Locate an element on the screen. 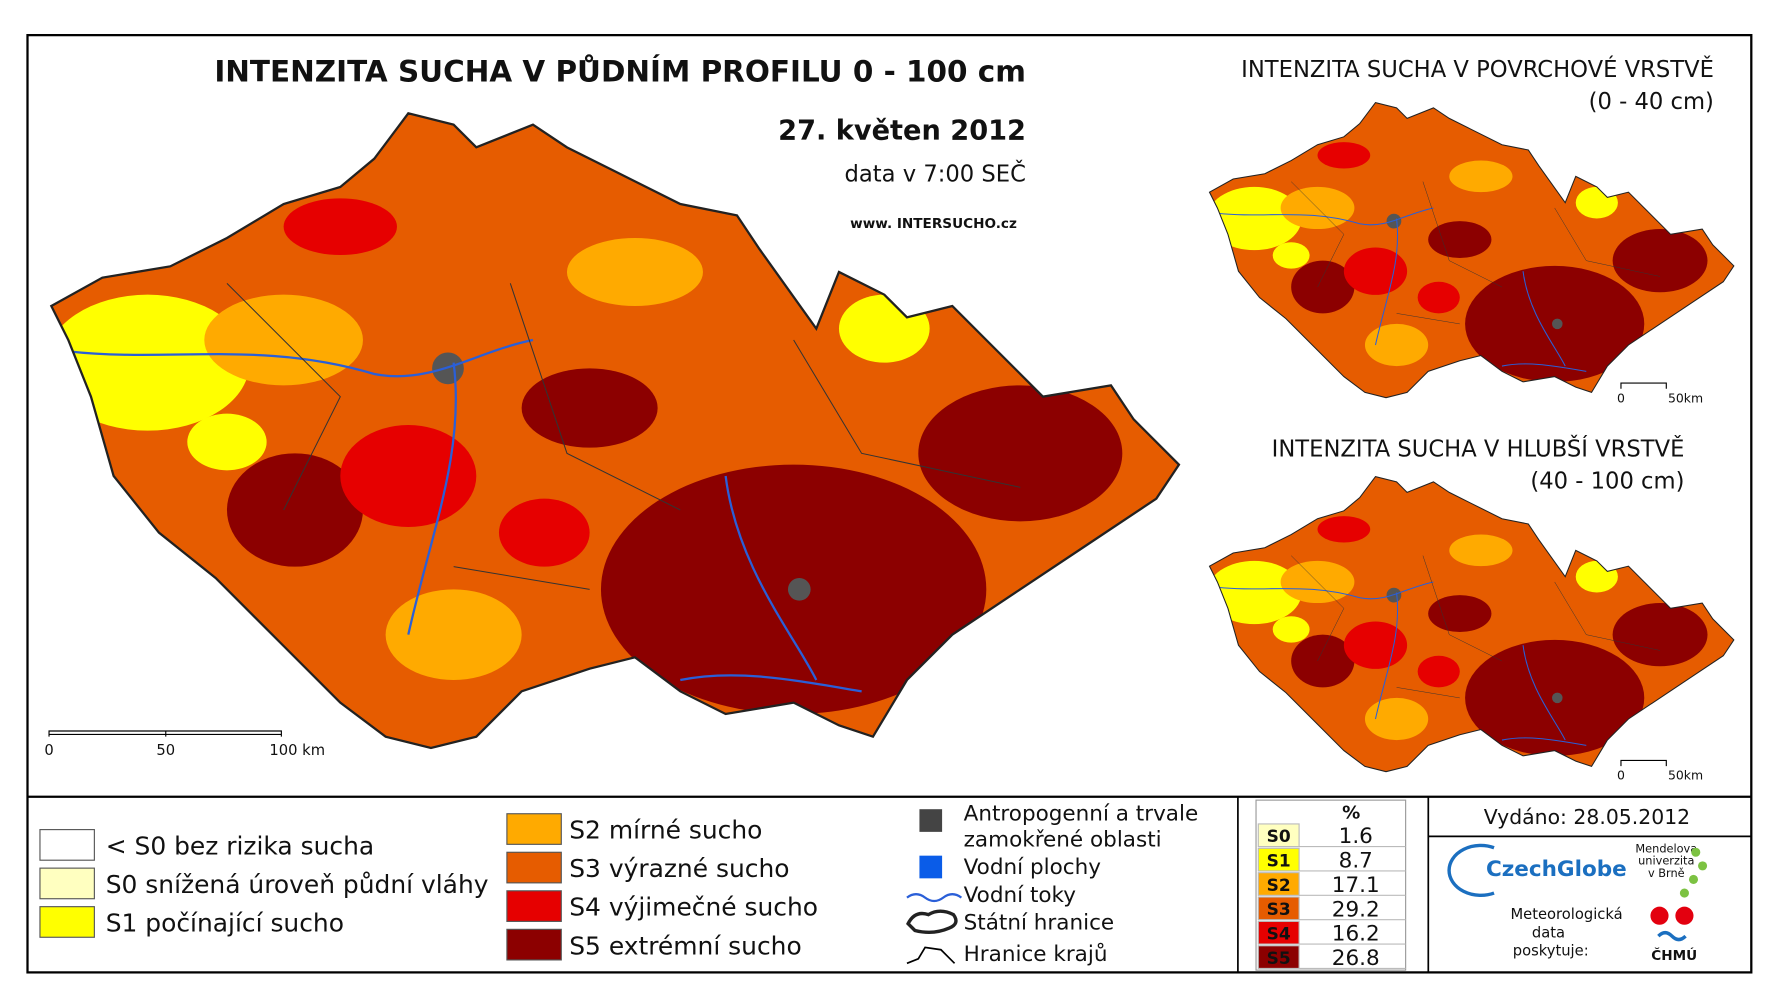  logo-czechglobe: CzechGlobe is located at coordinates (1556, 869).